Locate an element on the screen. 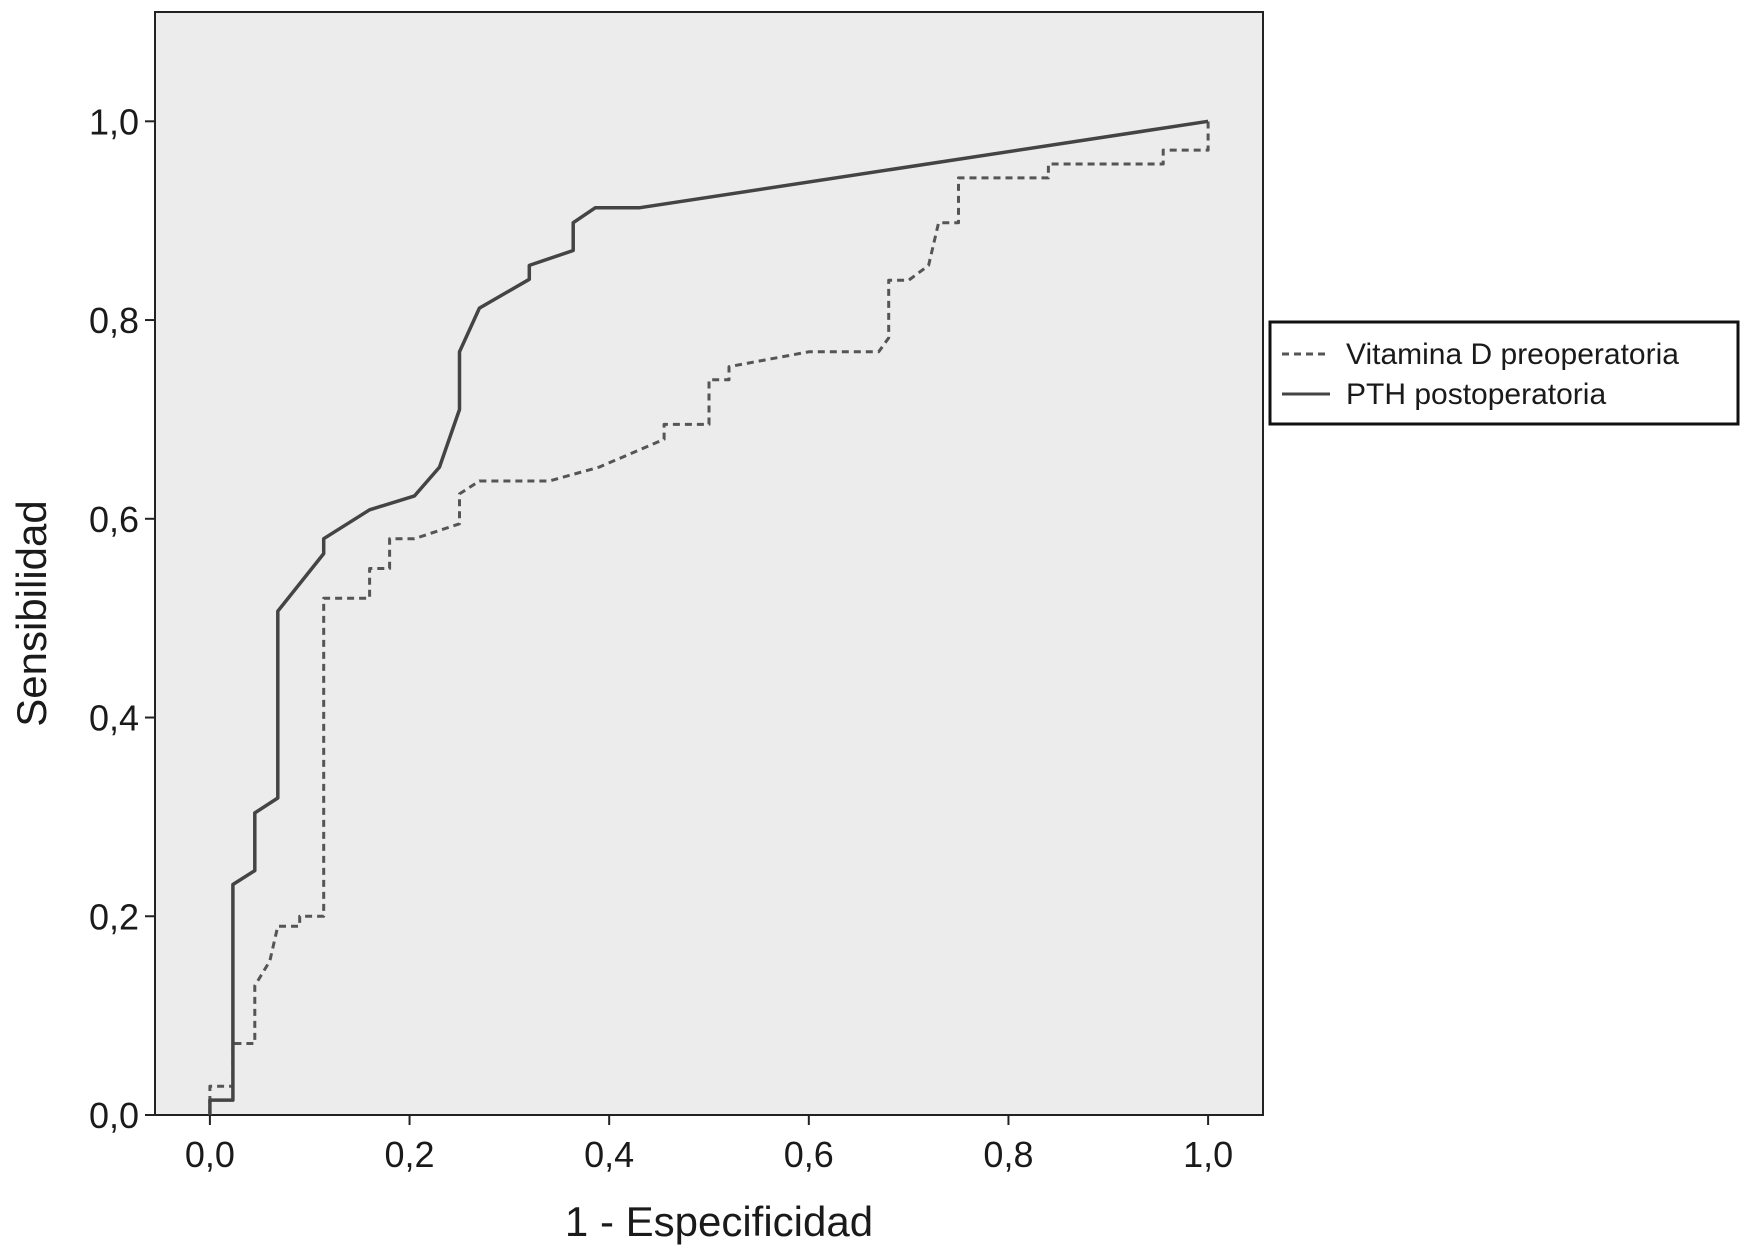 The height and width of the screenshot is (1259, 1742). y-tick-label-0: 0,0 is located at coordinates (114, 1115).